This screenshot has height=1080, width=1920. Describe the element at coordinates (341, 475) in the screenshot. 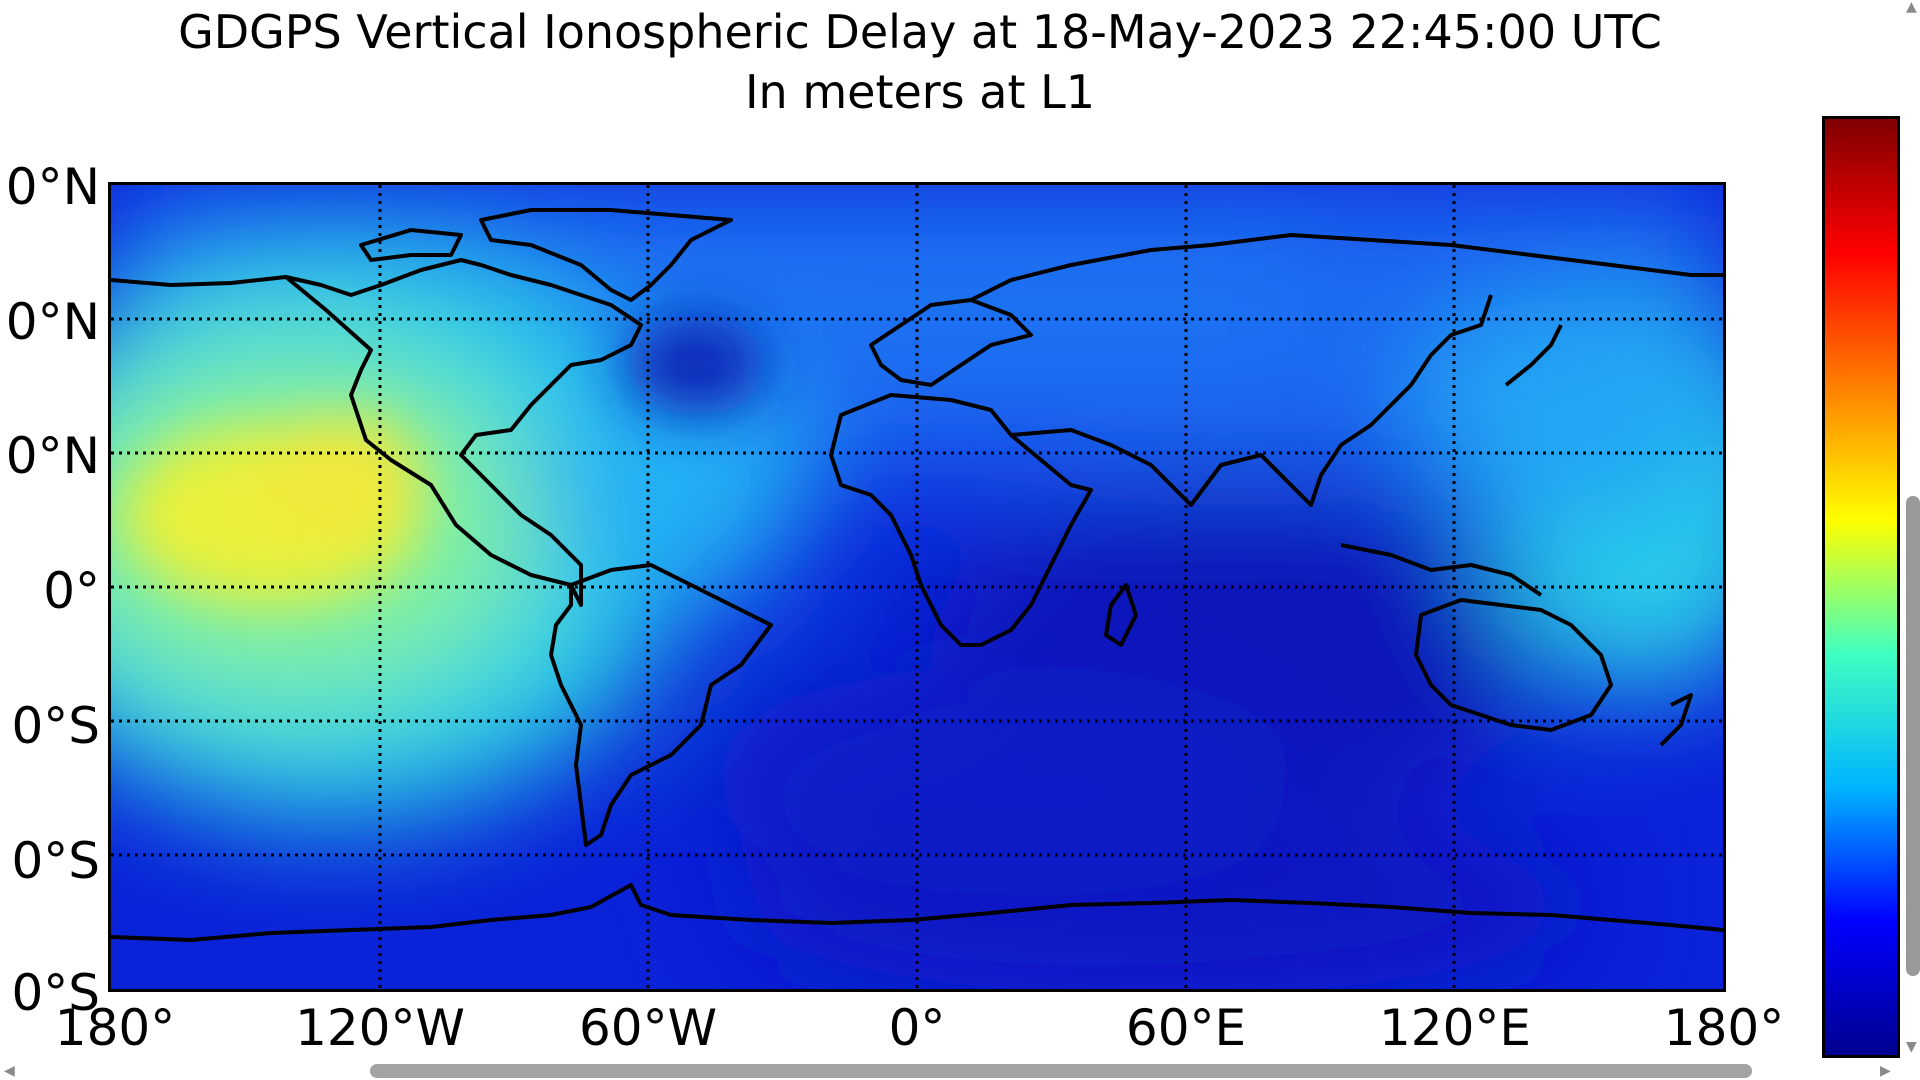

I see `high-delay-region-pacific-peak` at that location.